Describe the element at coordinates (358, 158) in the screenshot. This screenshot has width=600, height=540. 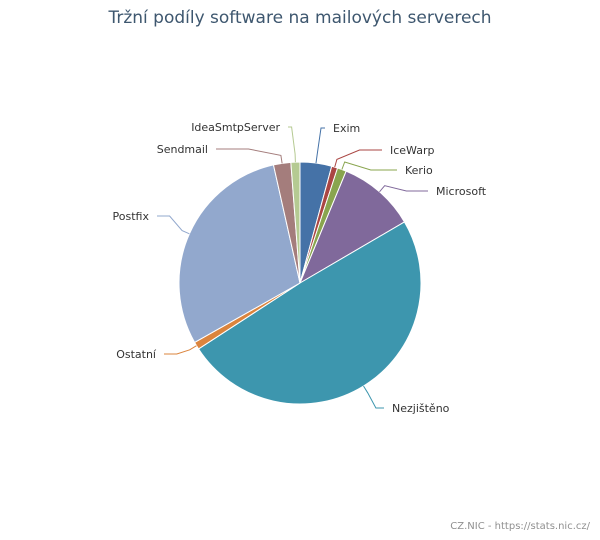
I see `connector-icewarp` at that location.